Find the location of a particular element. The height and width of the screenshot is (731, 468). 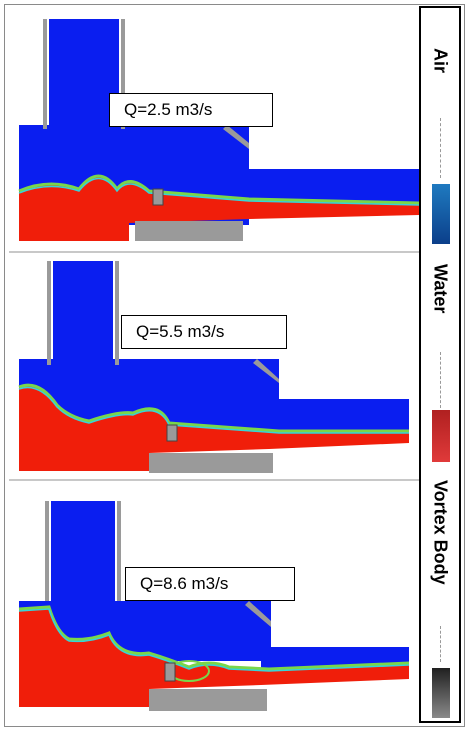

legend-swatch-vortex-body is located at coordinates (441, 693).